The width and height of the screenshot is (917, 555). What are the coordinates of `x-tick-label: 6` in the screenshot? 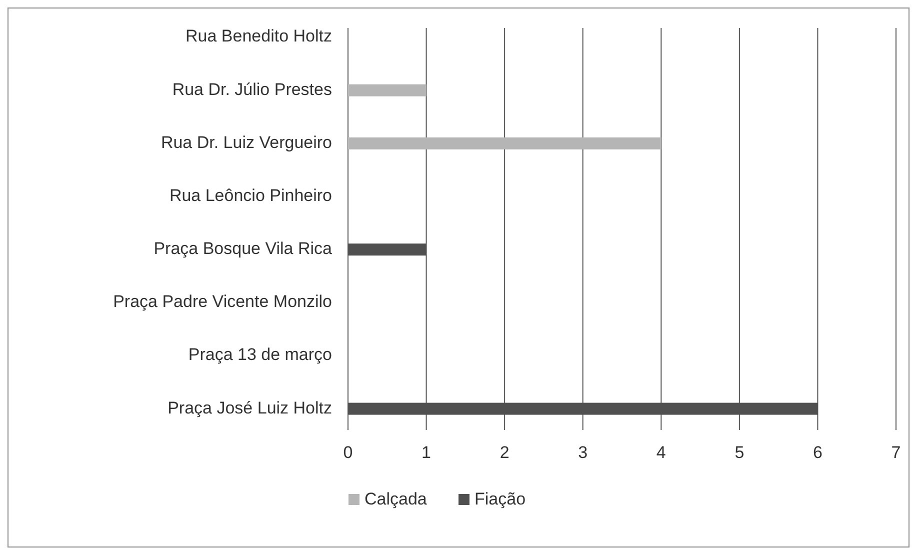 It's located at (817, 452).